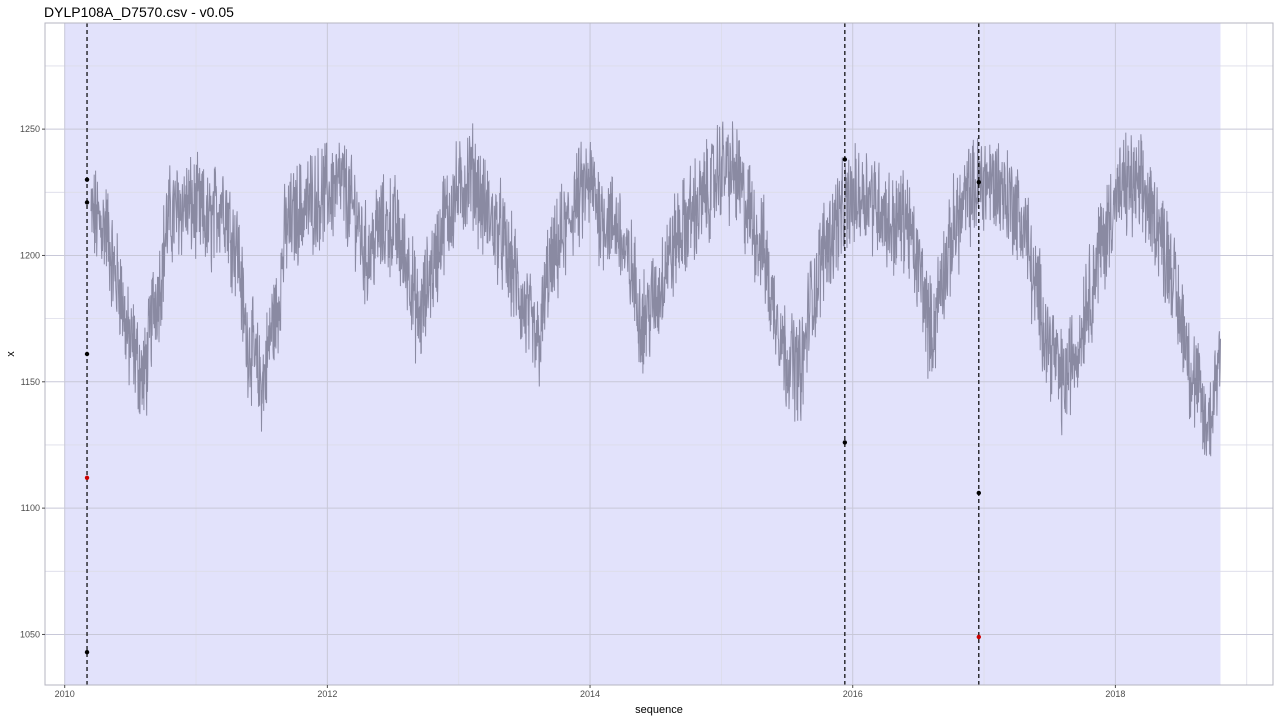  I want to click on chart-title: DYLP108A_D7570.csv - v0.05, so click(139, 12).